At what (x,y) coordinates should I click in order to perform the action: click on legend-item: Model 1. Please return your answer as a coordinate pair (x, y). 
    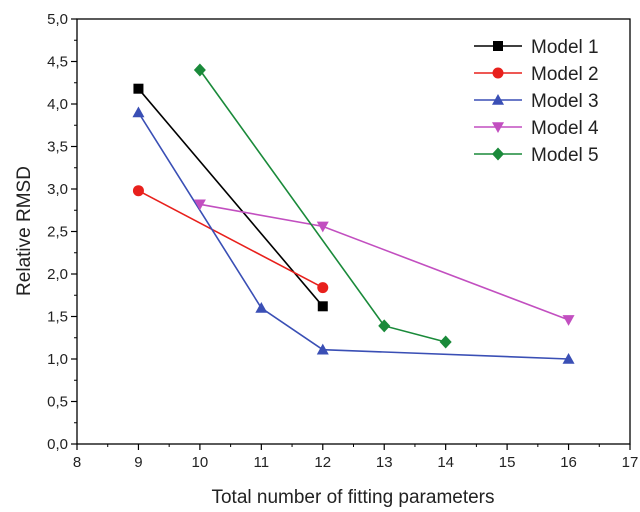
    Looking at the image, I should click on (536, 47).